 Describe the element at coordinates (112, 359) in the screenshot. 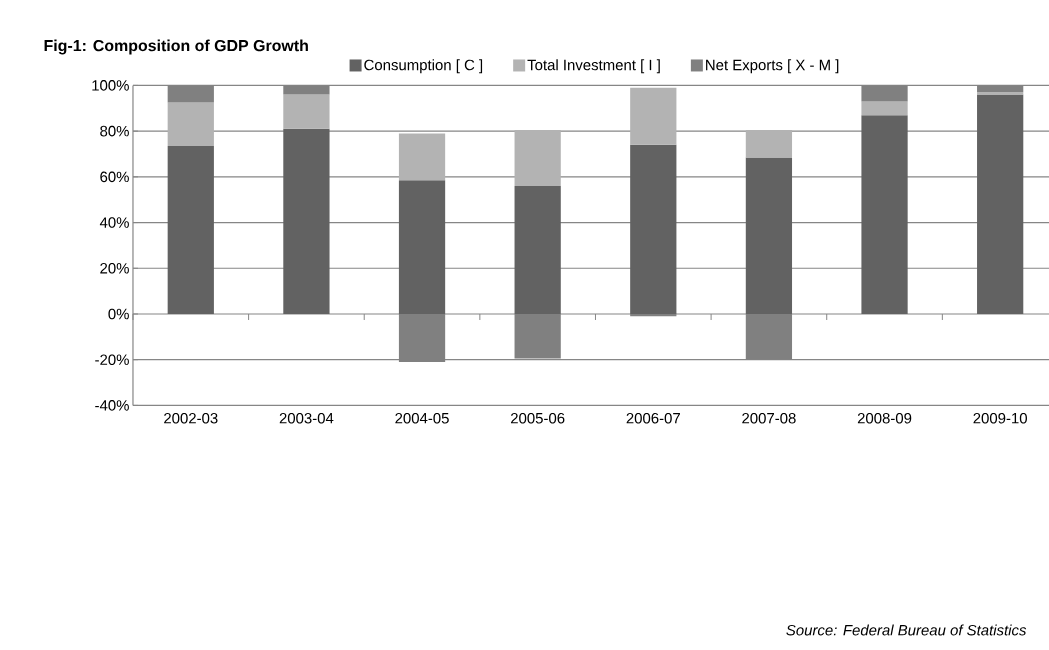

I see `y-tick-label: -20%` at that location.